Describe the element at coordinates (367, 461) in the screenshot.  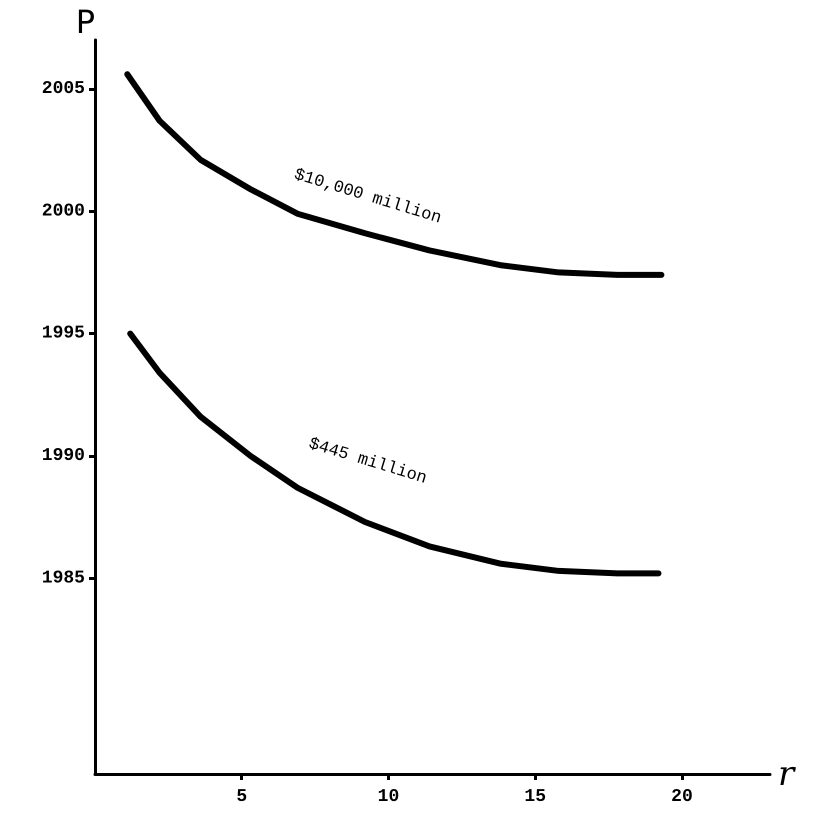
I see `text: $445 million` at that location.